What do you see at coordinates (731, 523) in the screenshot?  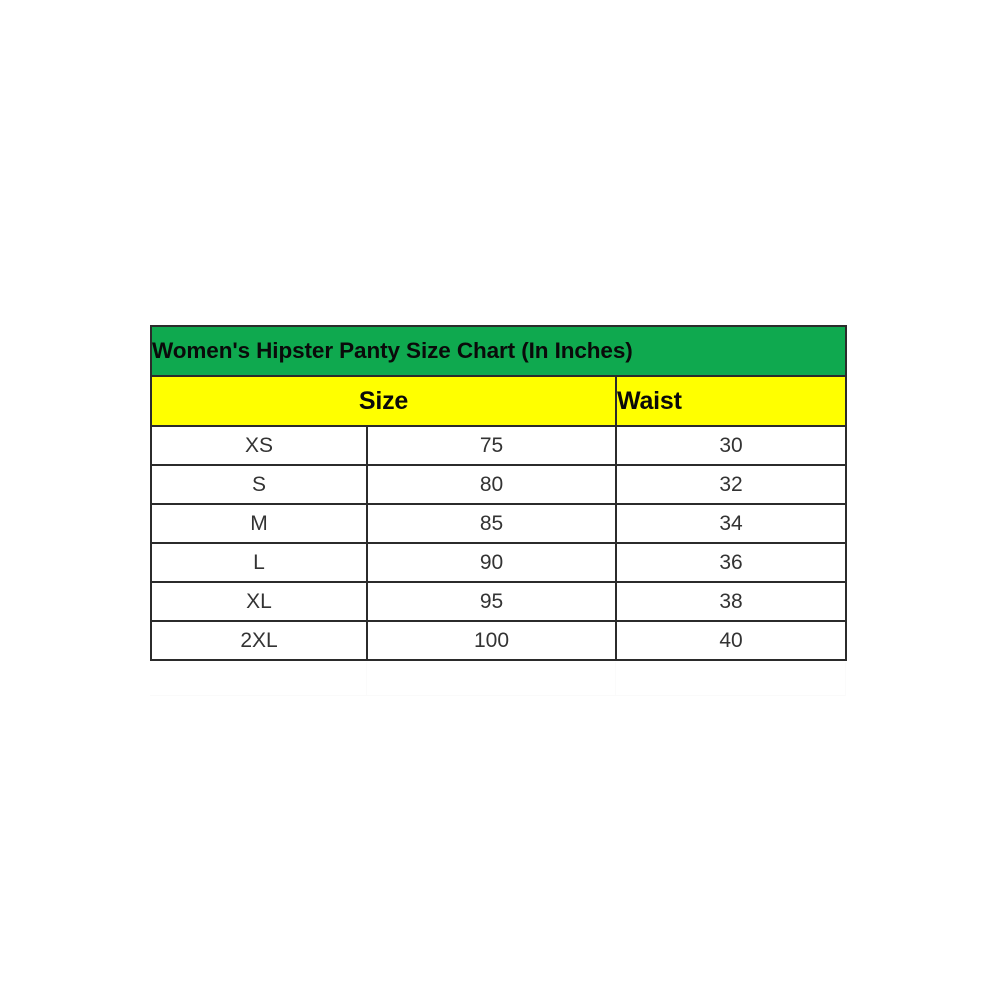 I see `cell-waist: 34` at bounding box center [731, 523].